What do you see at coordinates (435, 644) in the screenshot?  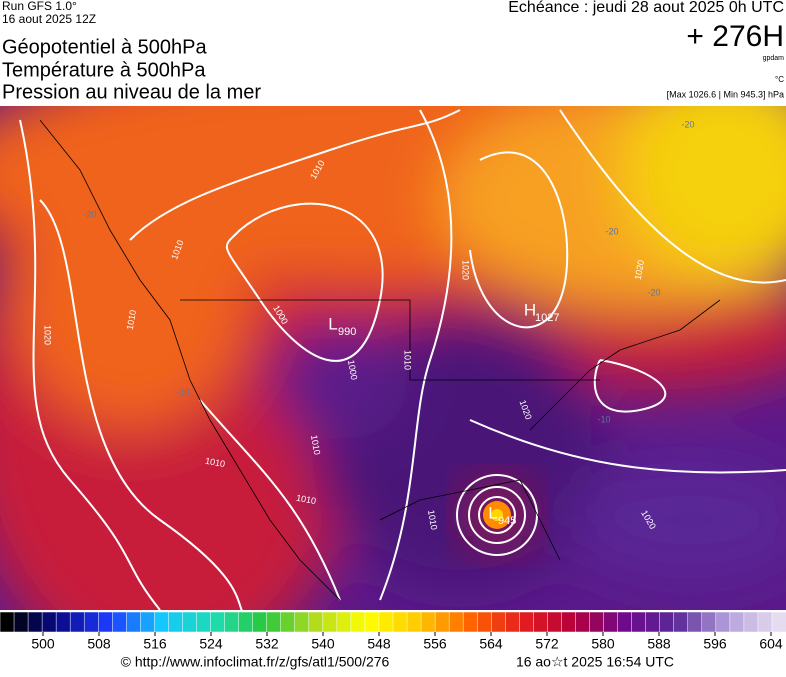 I see `colorbar-label: 556` at bounding box center [435, 644].